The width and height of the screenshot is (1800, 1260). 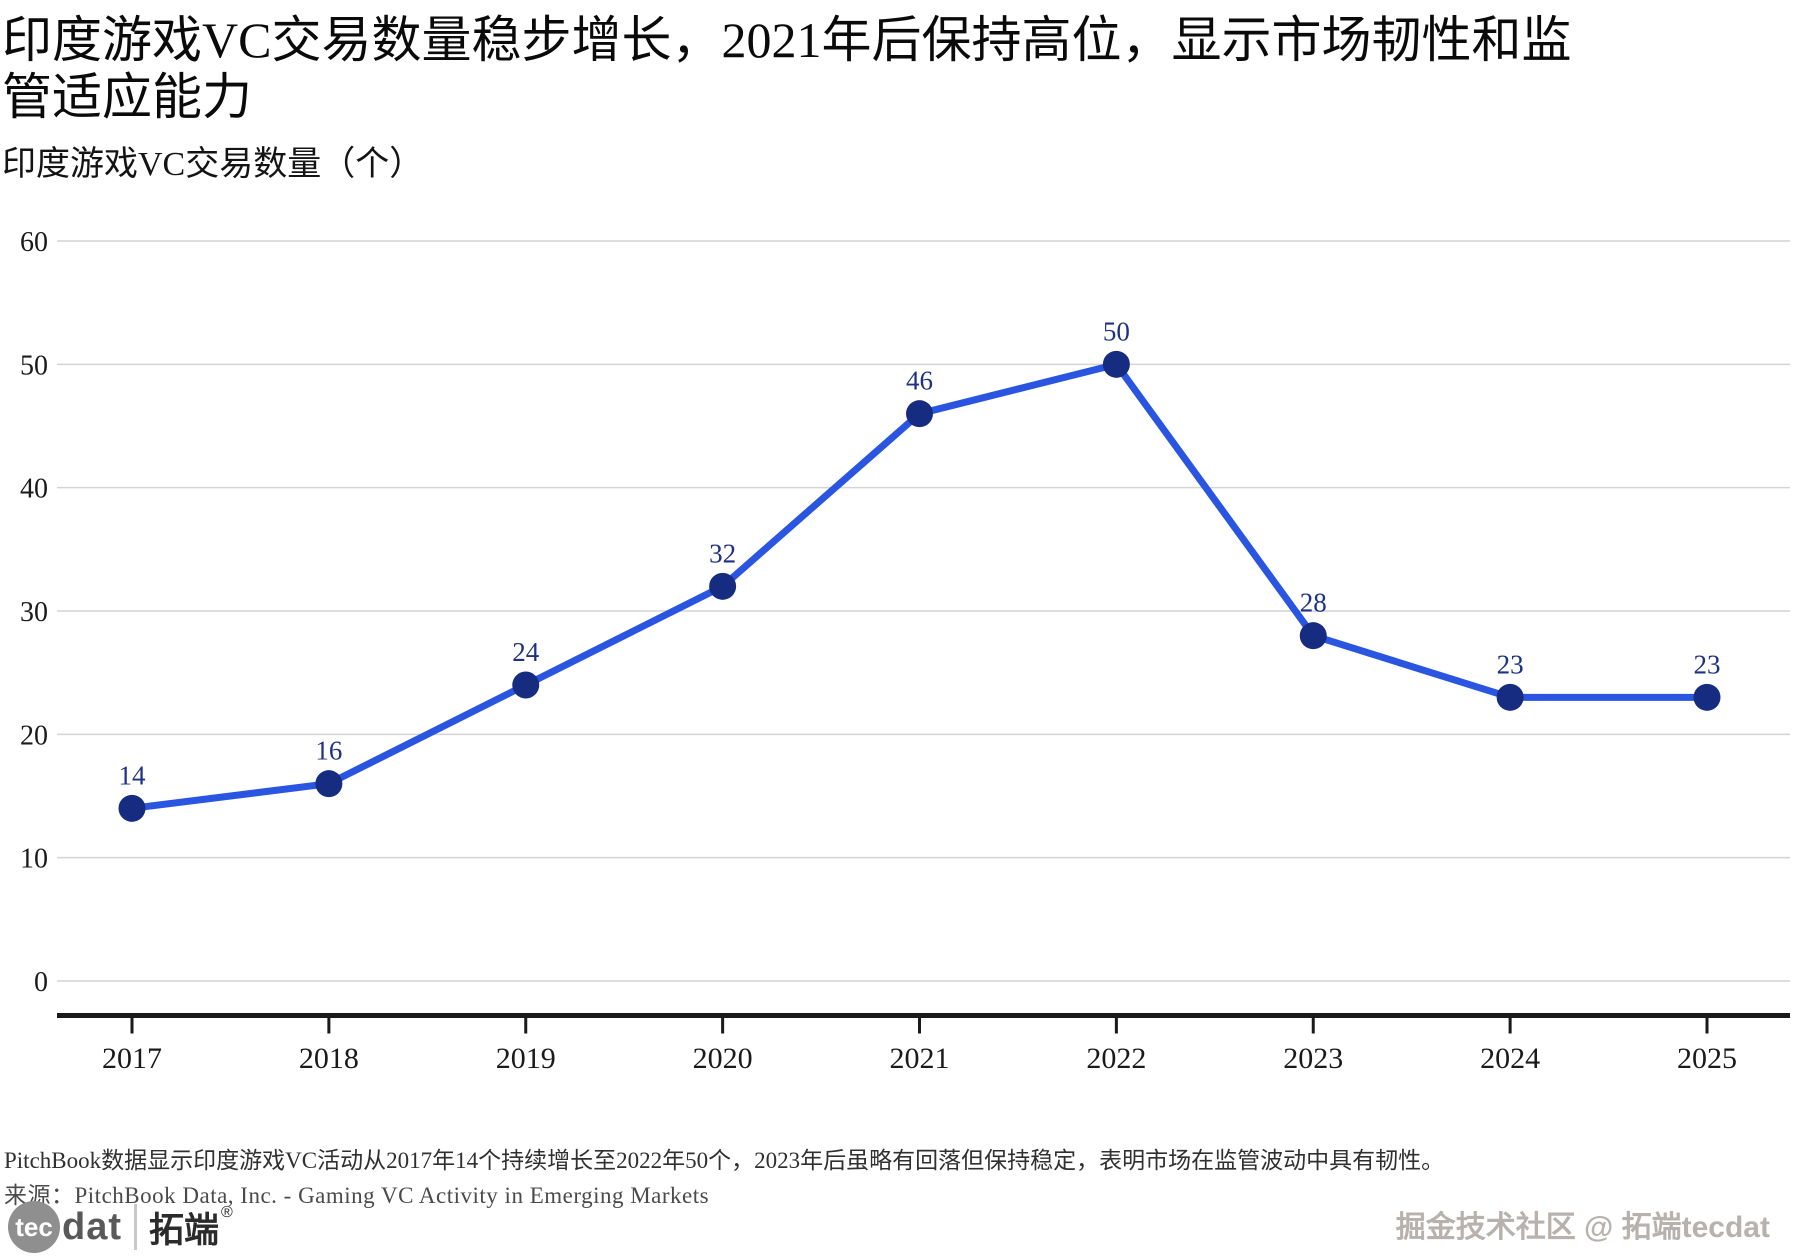 I want to click on x-tick-label: 2024, so click(x=1510, y=1056).